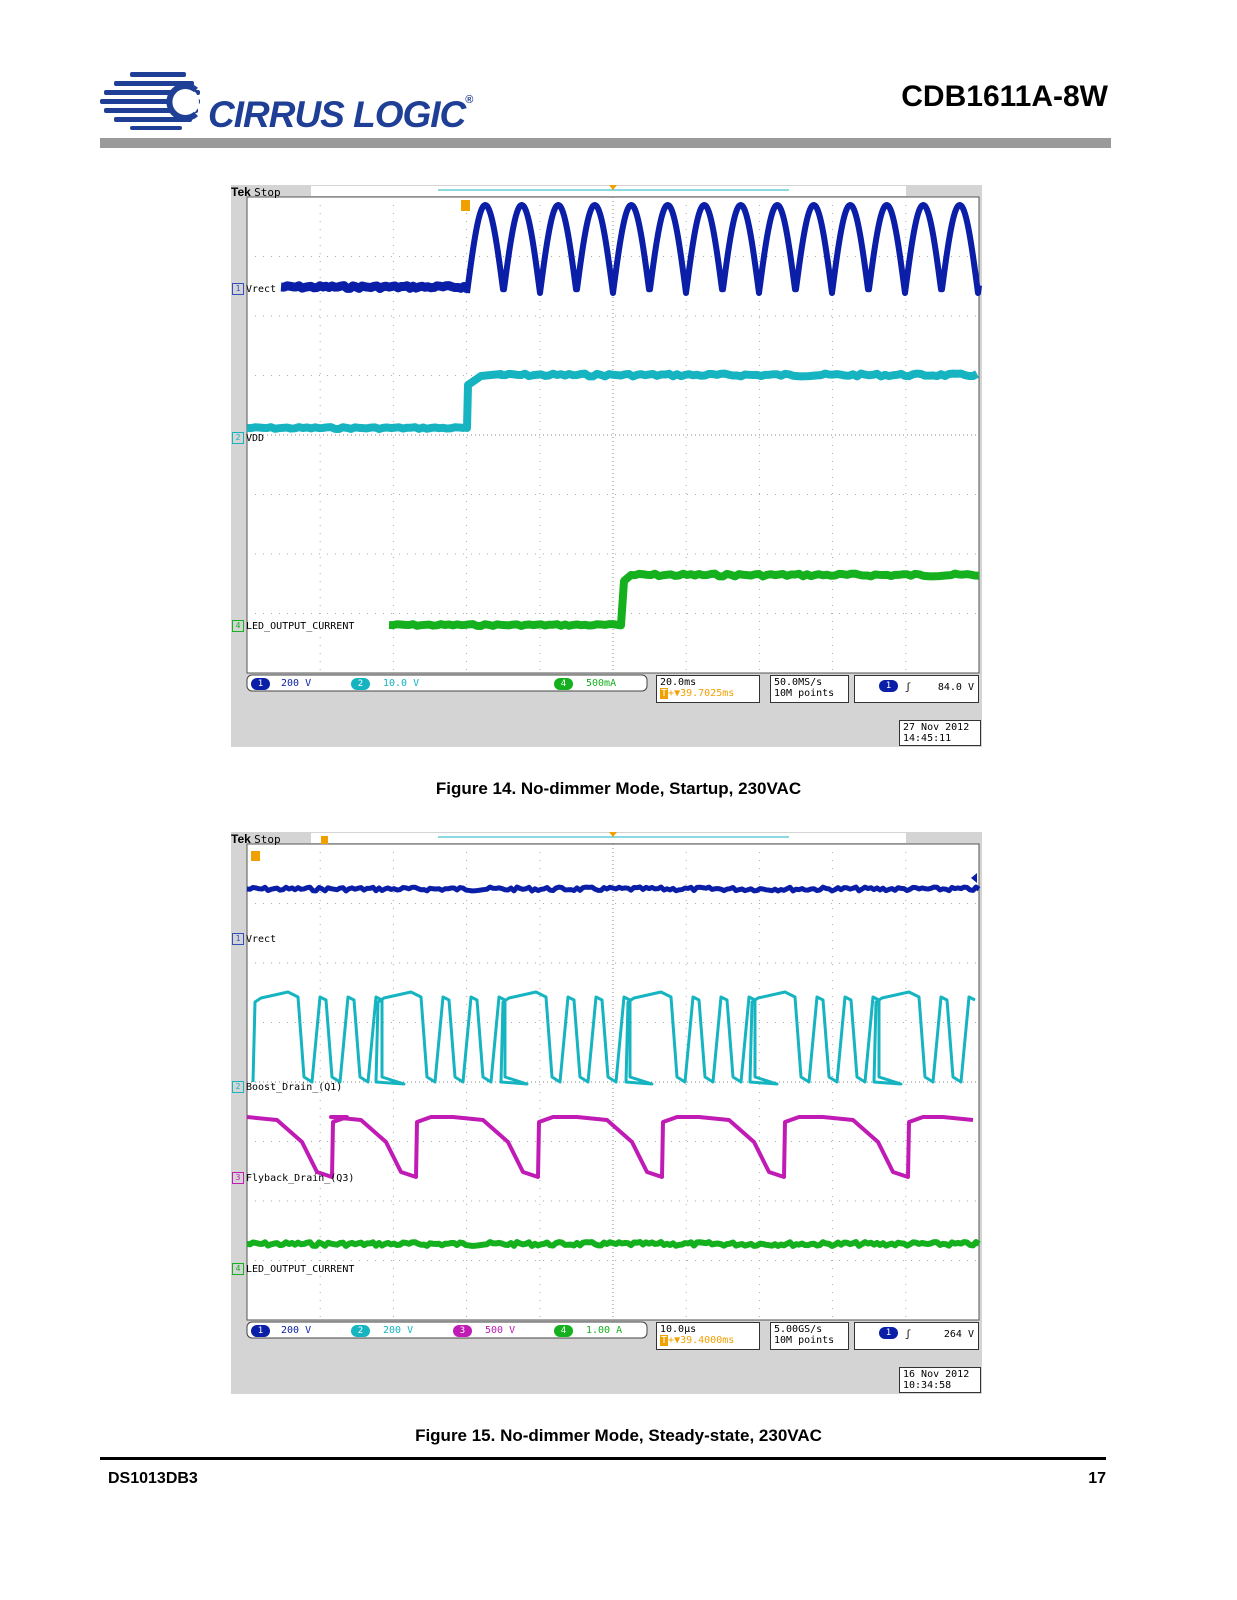 This screenshot has height=1600, width=1237. Describe the element at coordinates (958, 1334) in the screenshot. I see `trigger-level: 264 V` at that location.